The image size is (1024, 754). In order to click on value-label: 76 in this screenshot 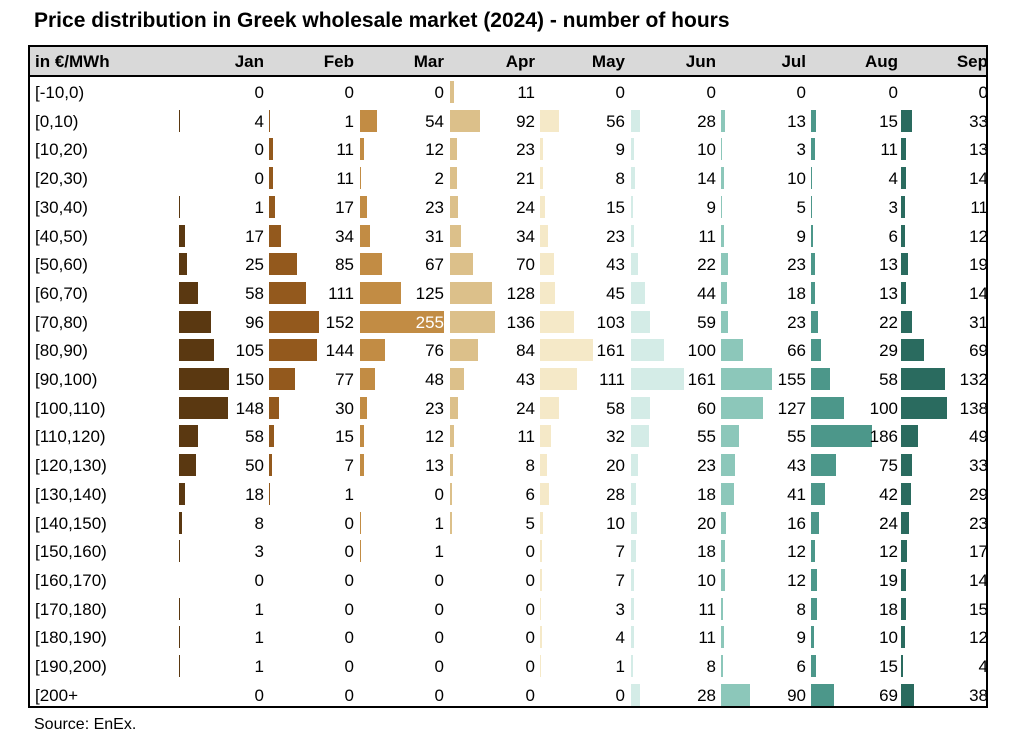, I will do `click(434, 351)`.